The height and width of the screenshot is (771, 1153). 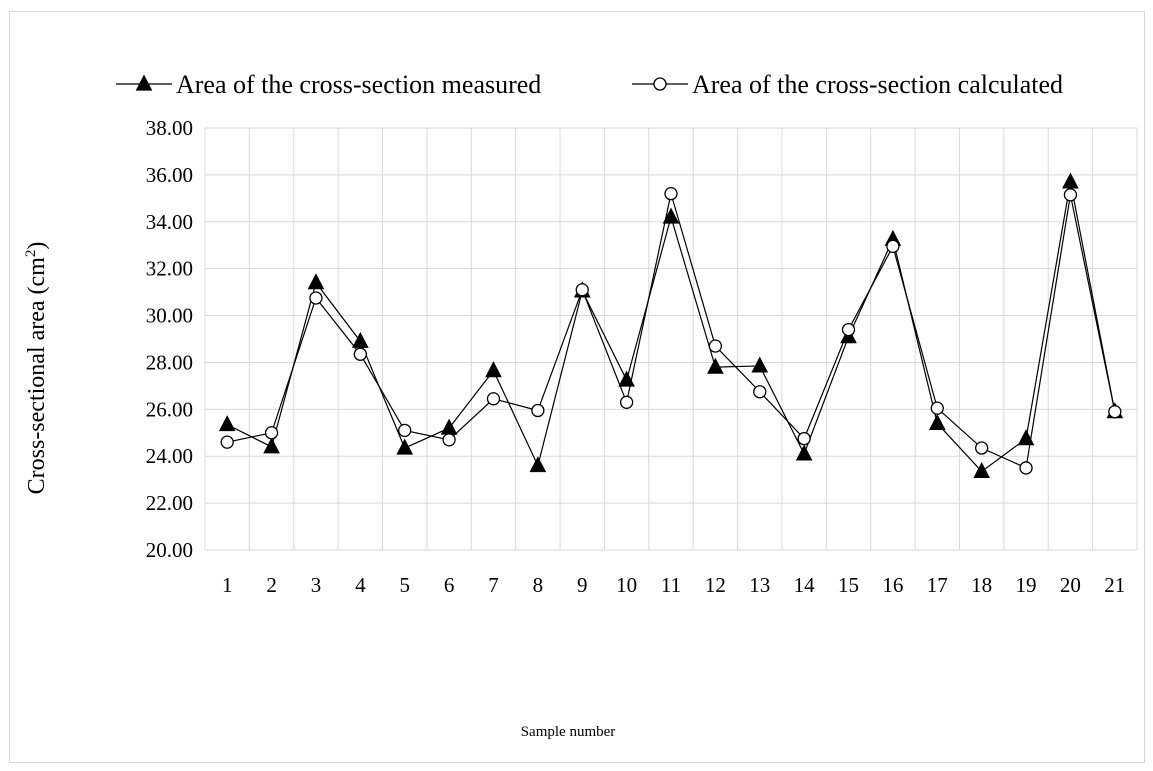 What do you see at coordinates (449, 585) in the screenshot?
I see `x-tick-label: 6` at bounding box center [449, 585].